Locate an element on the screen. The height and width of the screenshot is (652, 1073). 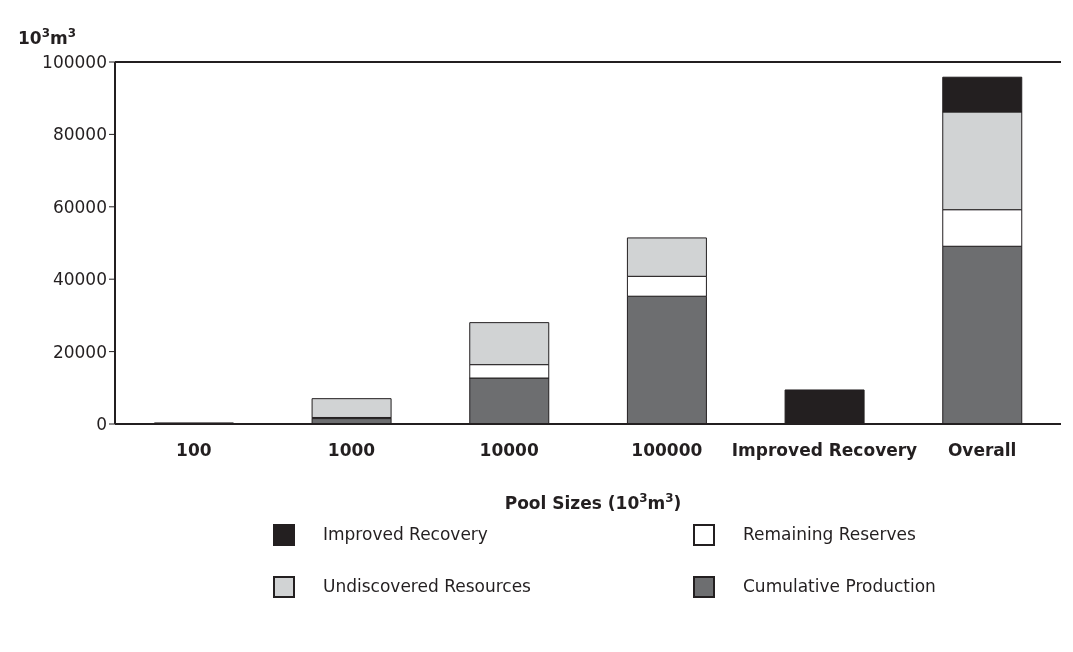
y-axis-title: 10$^{3}$m$^{3}$ is located at coordinates (47, 37).